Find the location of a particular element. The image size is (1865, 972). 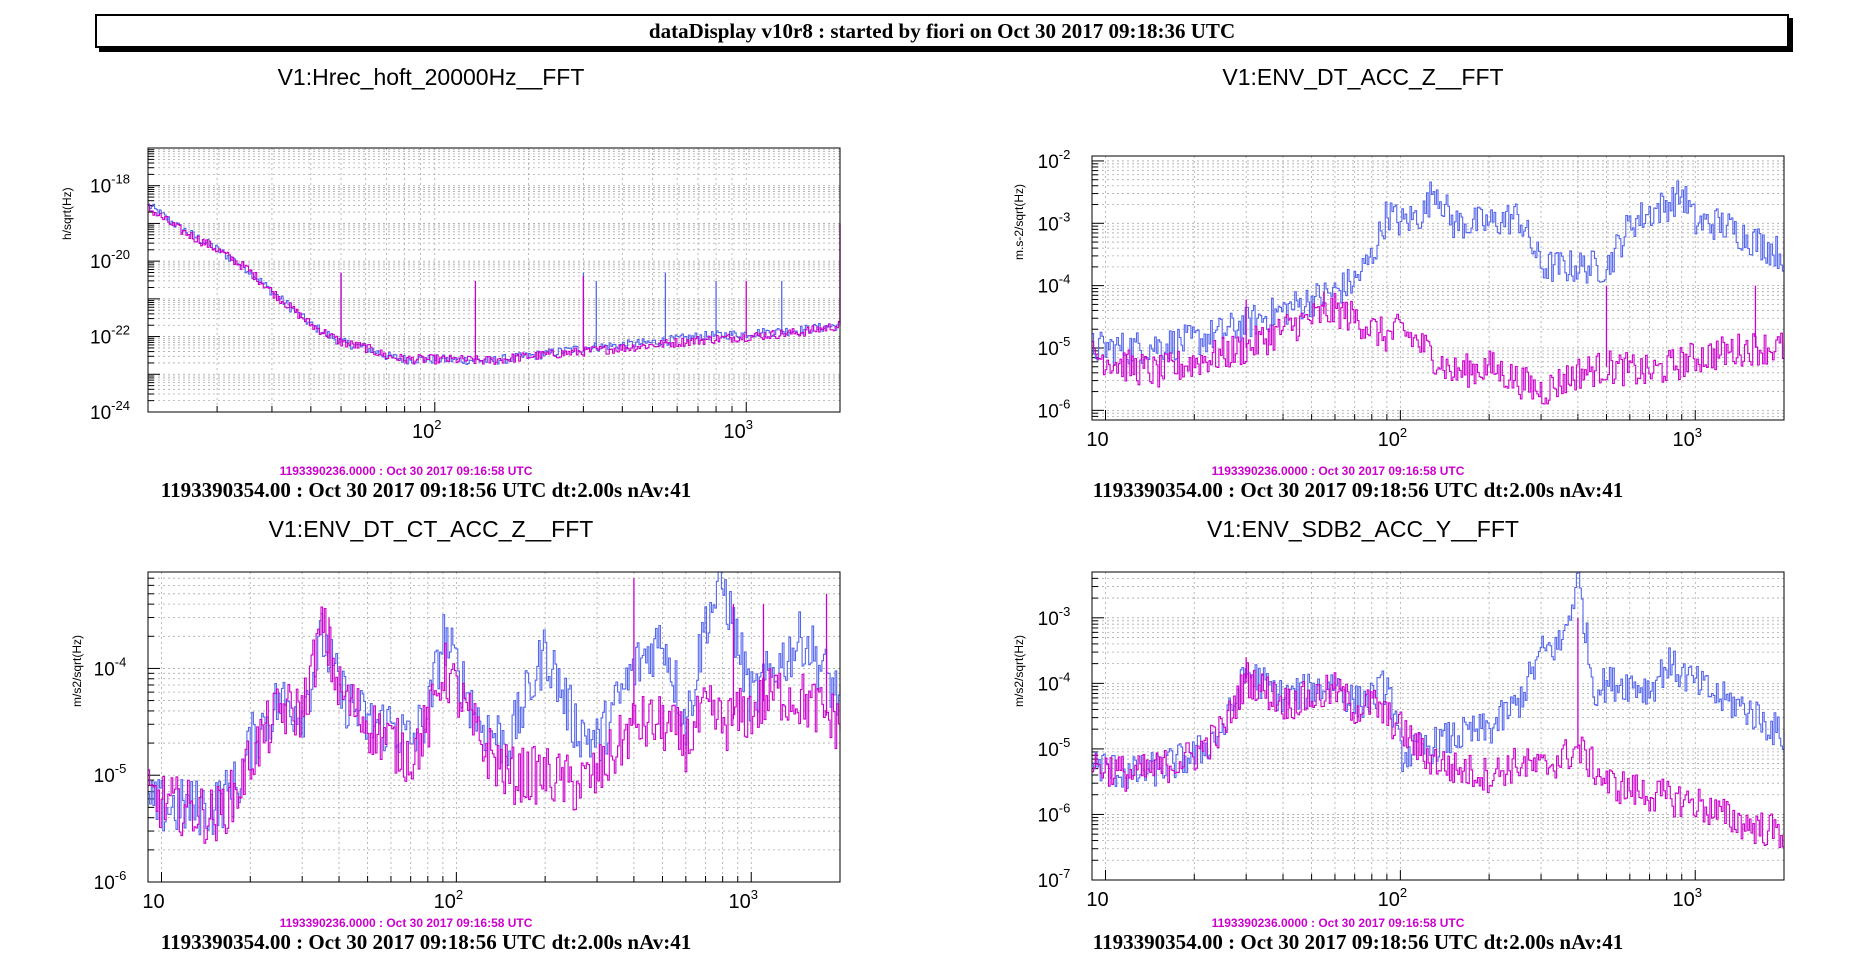

chart-title: V1:ENV_DT_ACC_Z__FFT is located at coordinates (1363, 77).